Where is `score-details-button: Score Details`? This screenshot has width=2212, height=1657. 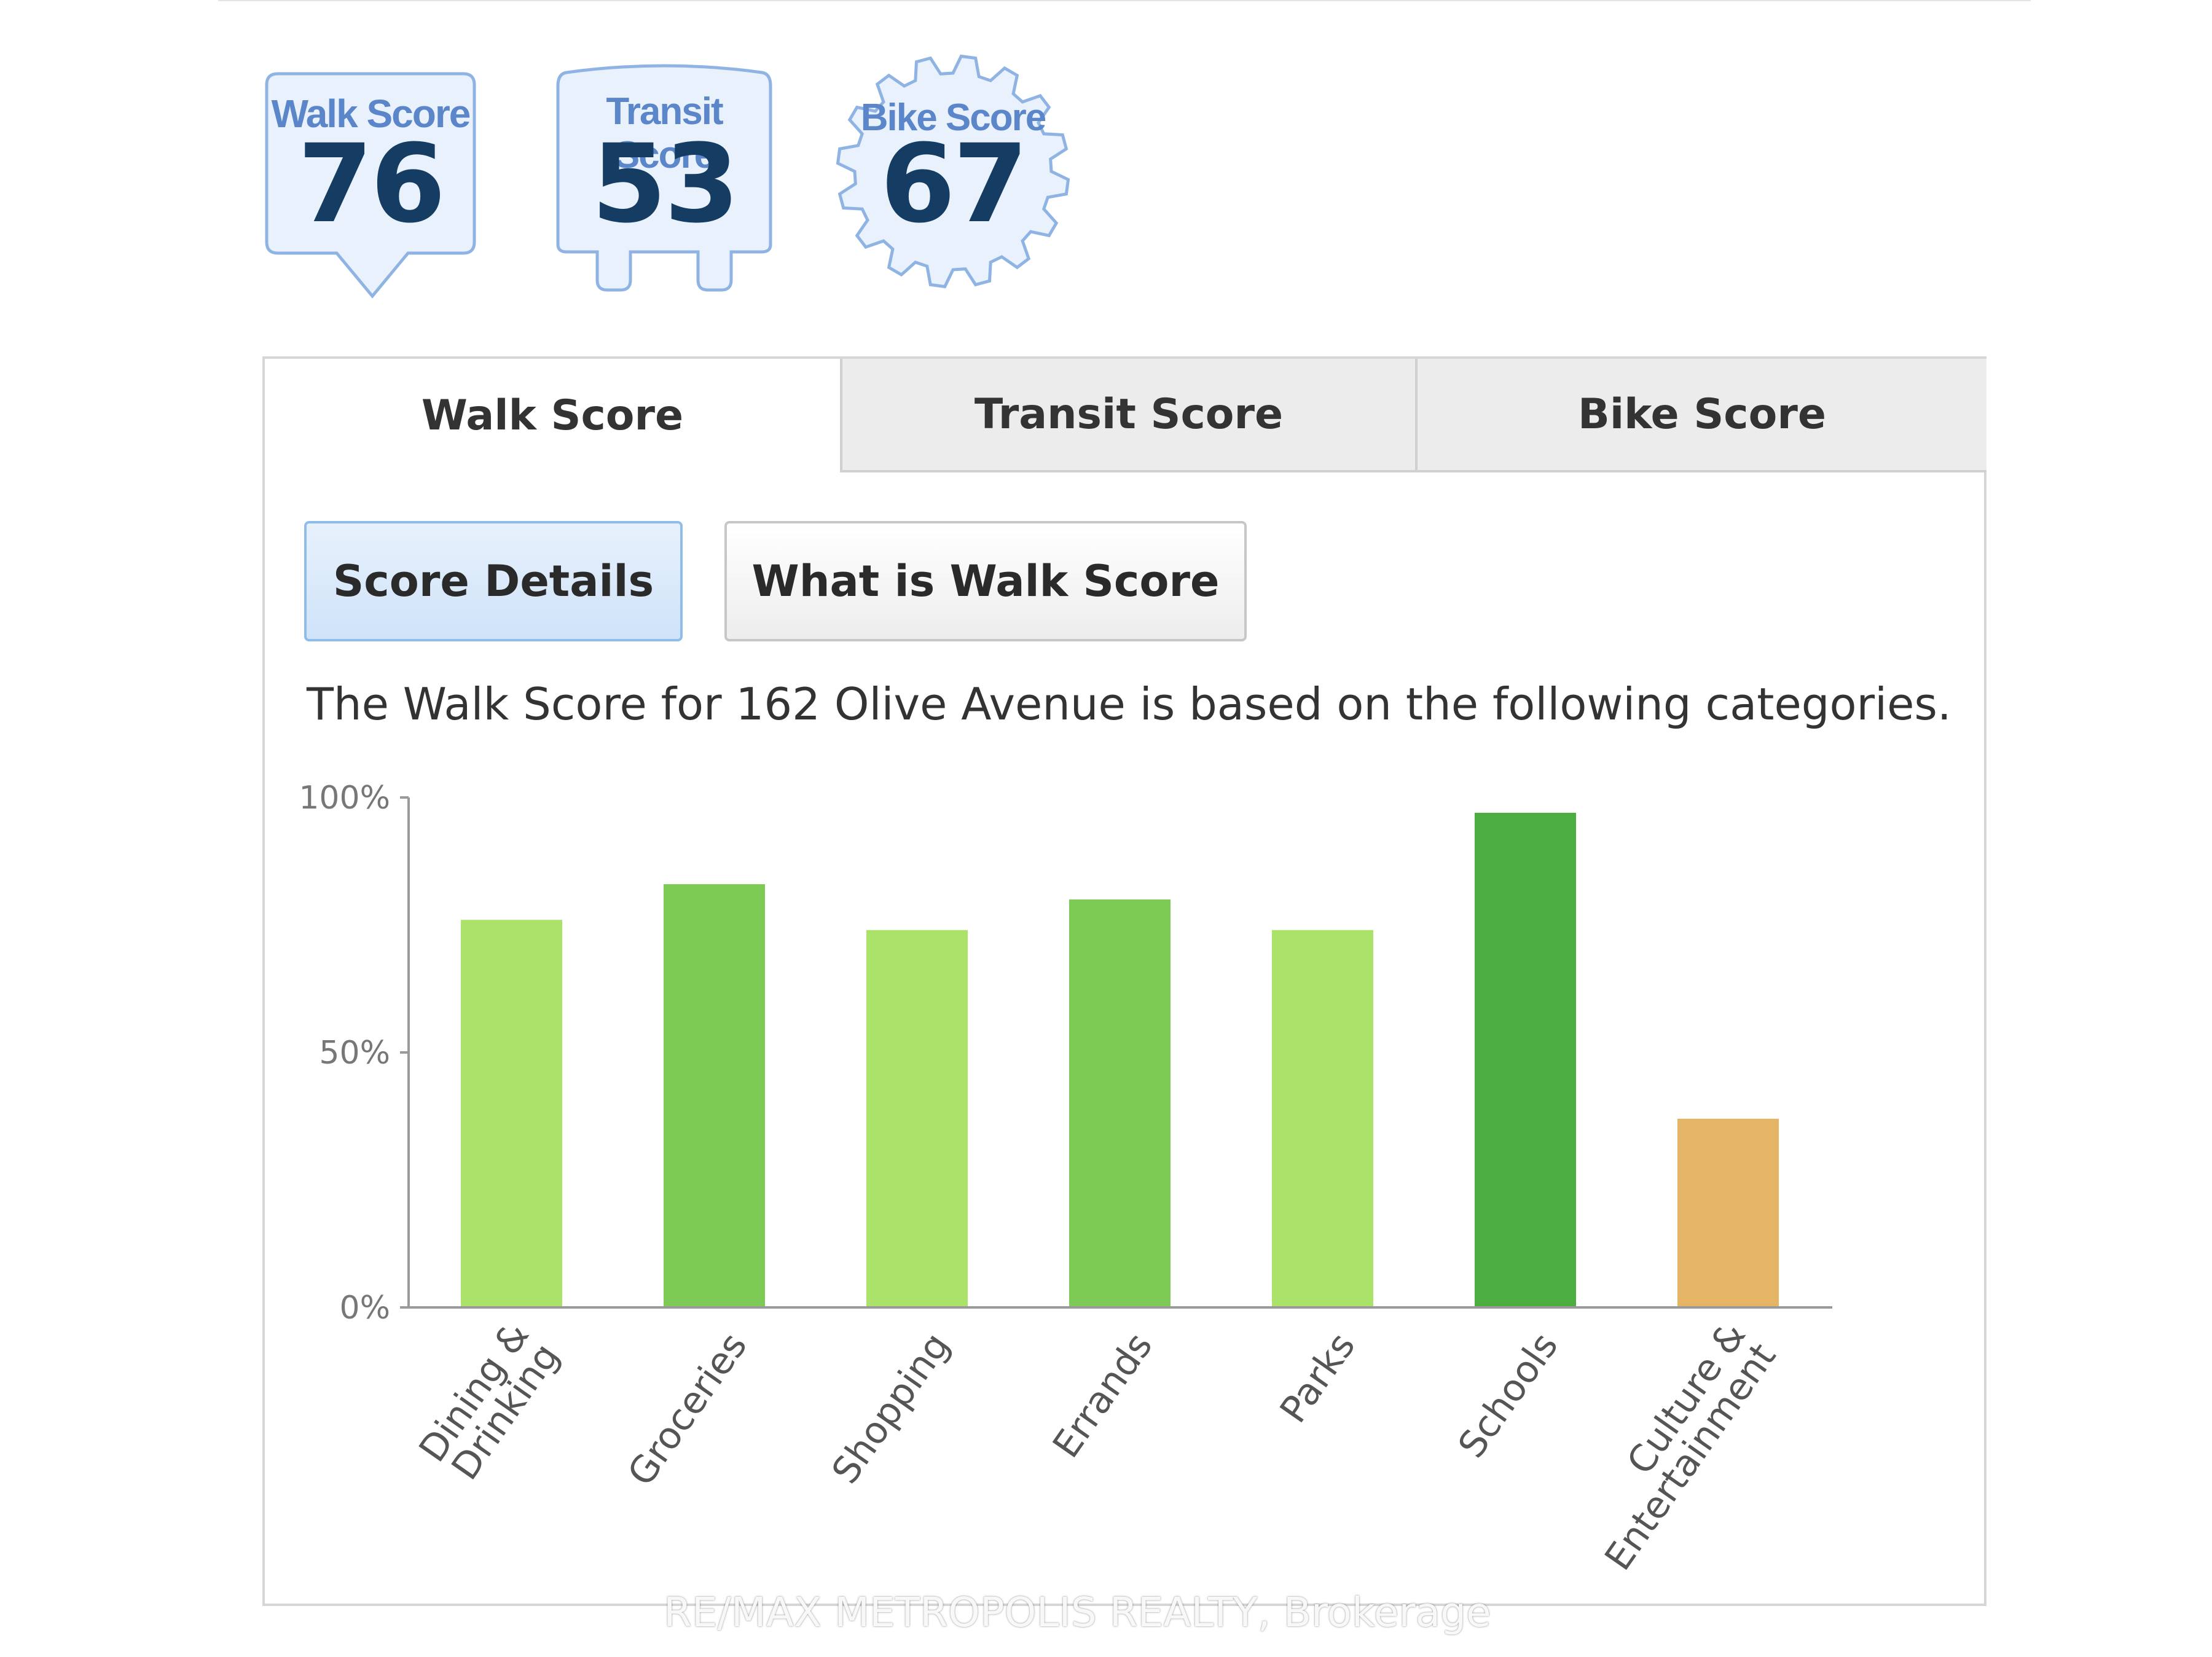 score-details-button: Score Details is located at coordinates (493, 581).